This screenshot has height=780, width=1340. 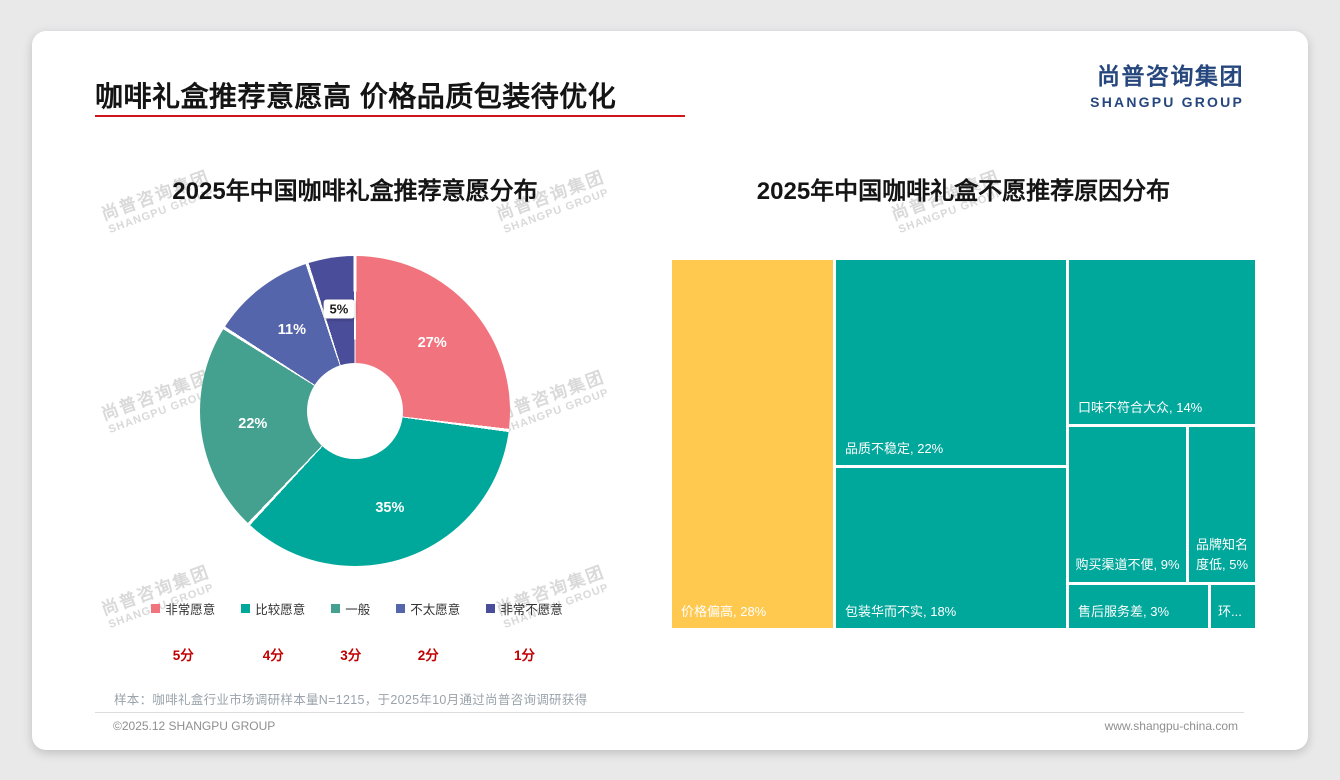 What do you see at coordinates (951, 548) in the screenshot?
I see `treemap-cell-packaging: 包装华而不实, 18%` at bounding box center [951, 548].